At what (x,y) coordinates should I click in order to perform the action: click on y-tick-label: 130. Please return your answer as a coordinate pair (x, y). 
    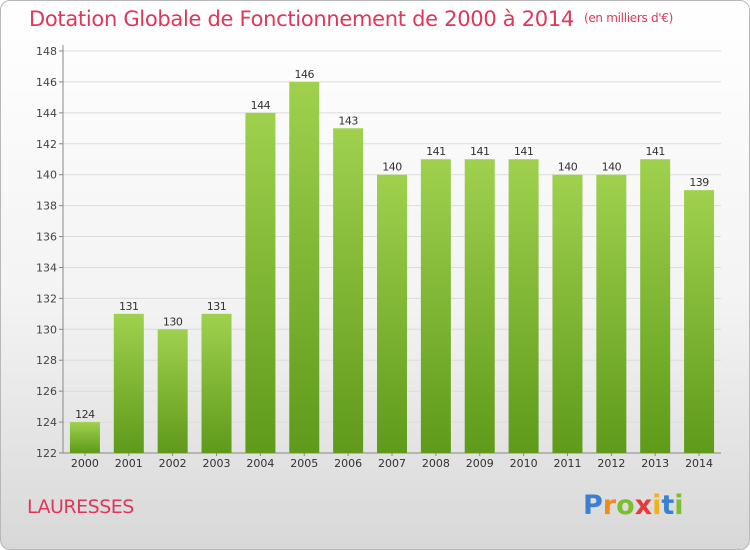
    Looking at the image, I should click on (46, 329).